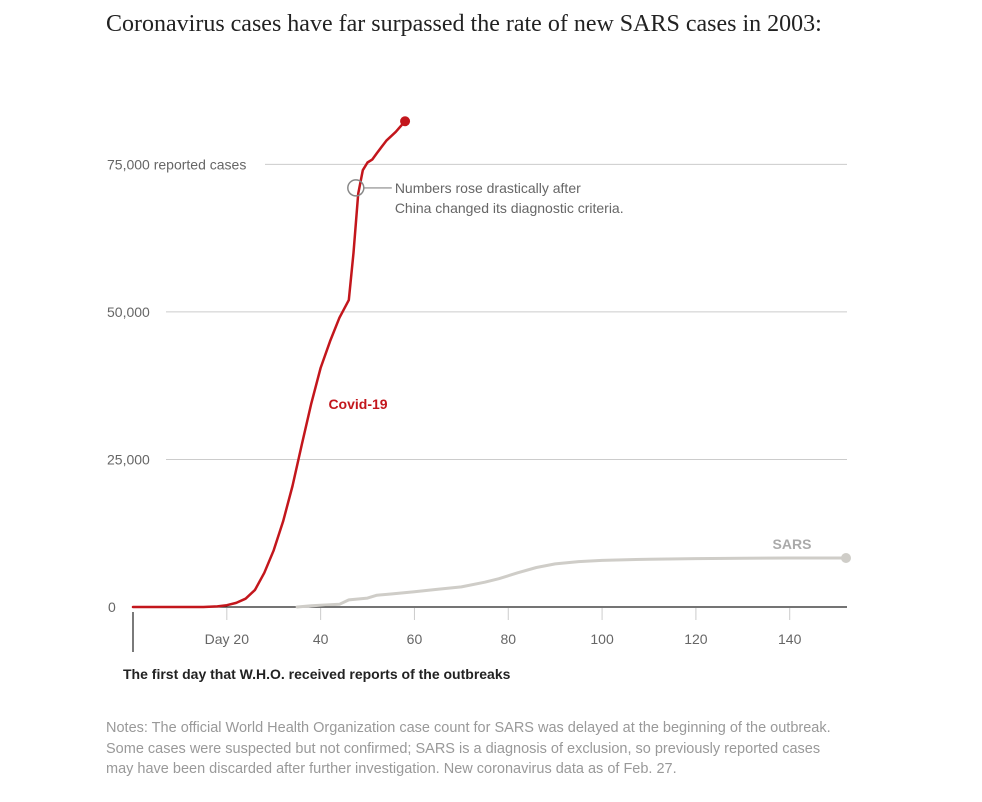 This screenshot has height=802, width=982. What do you see at coordinates (602, 639) in the screenshot?
I see `x-tick-label: 100` at bounding box center [602, 639].